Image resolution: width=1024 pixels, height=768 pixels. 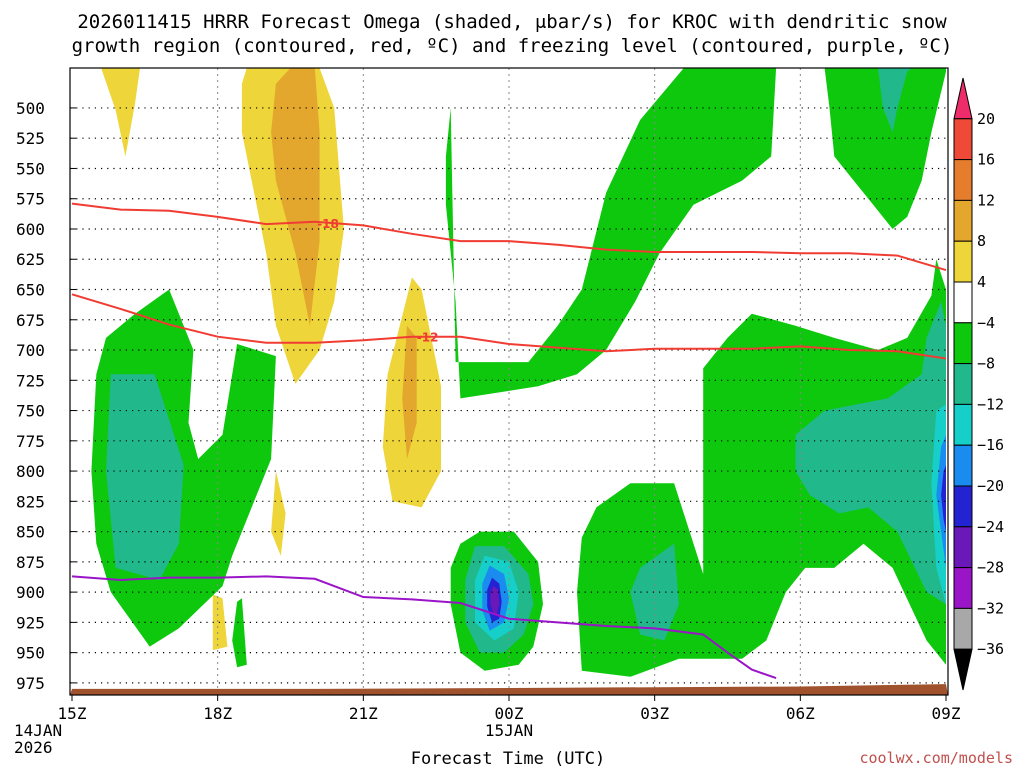 I want to click on contour-freezing-level, so click(x=424, y=627).